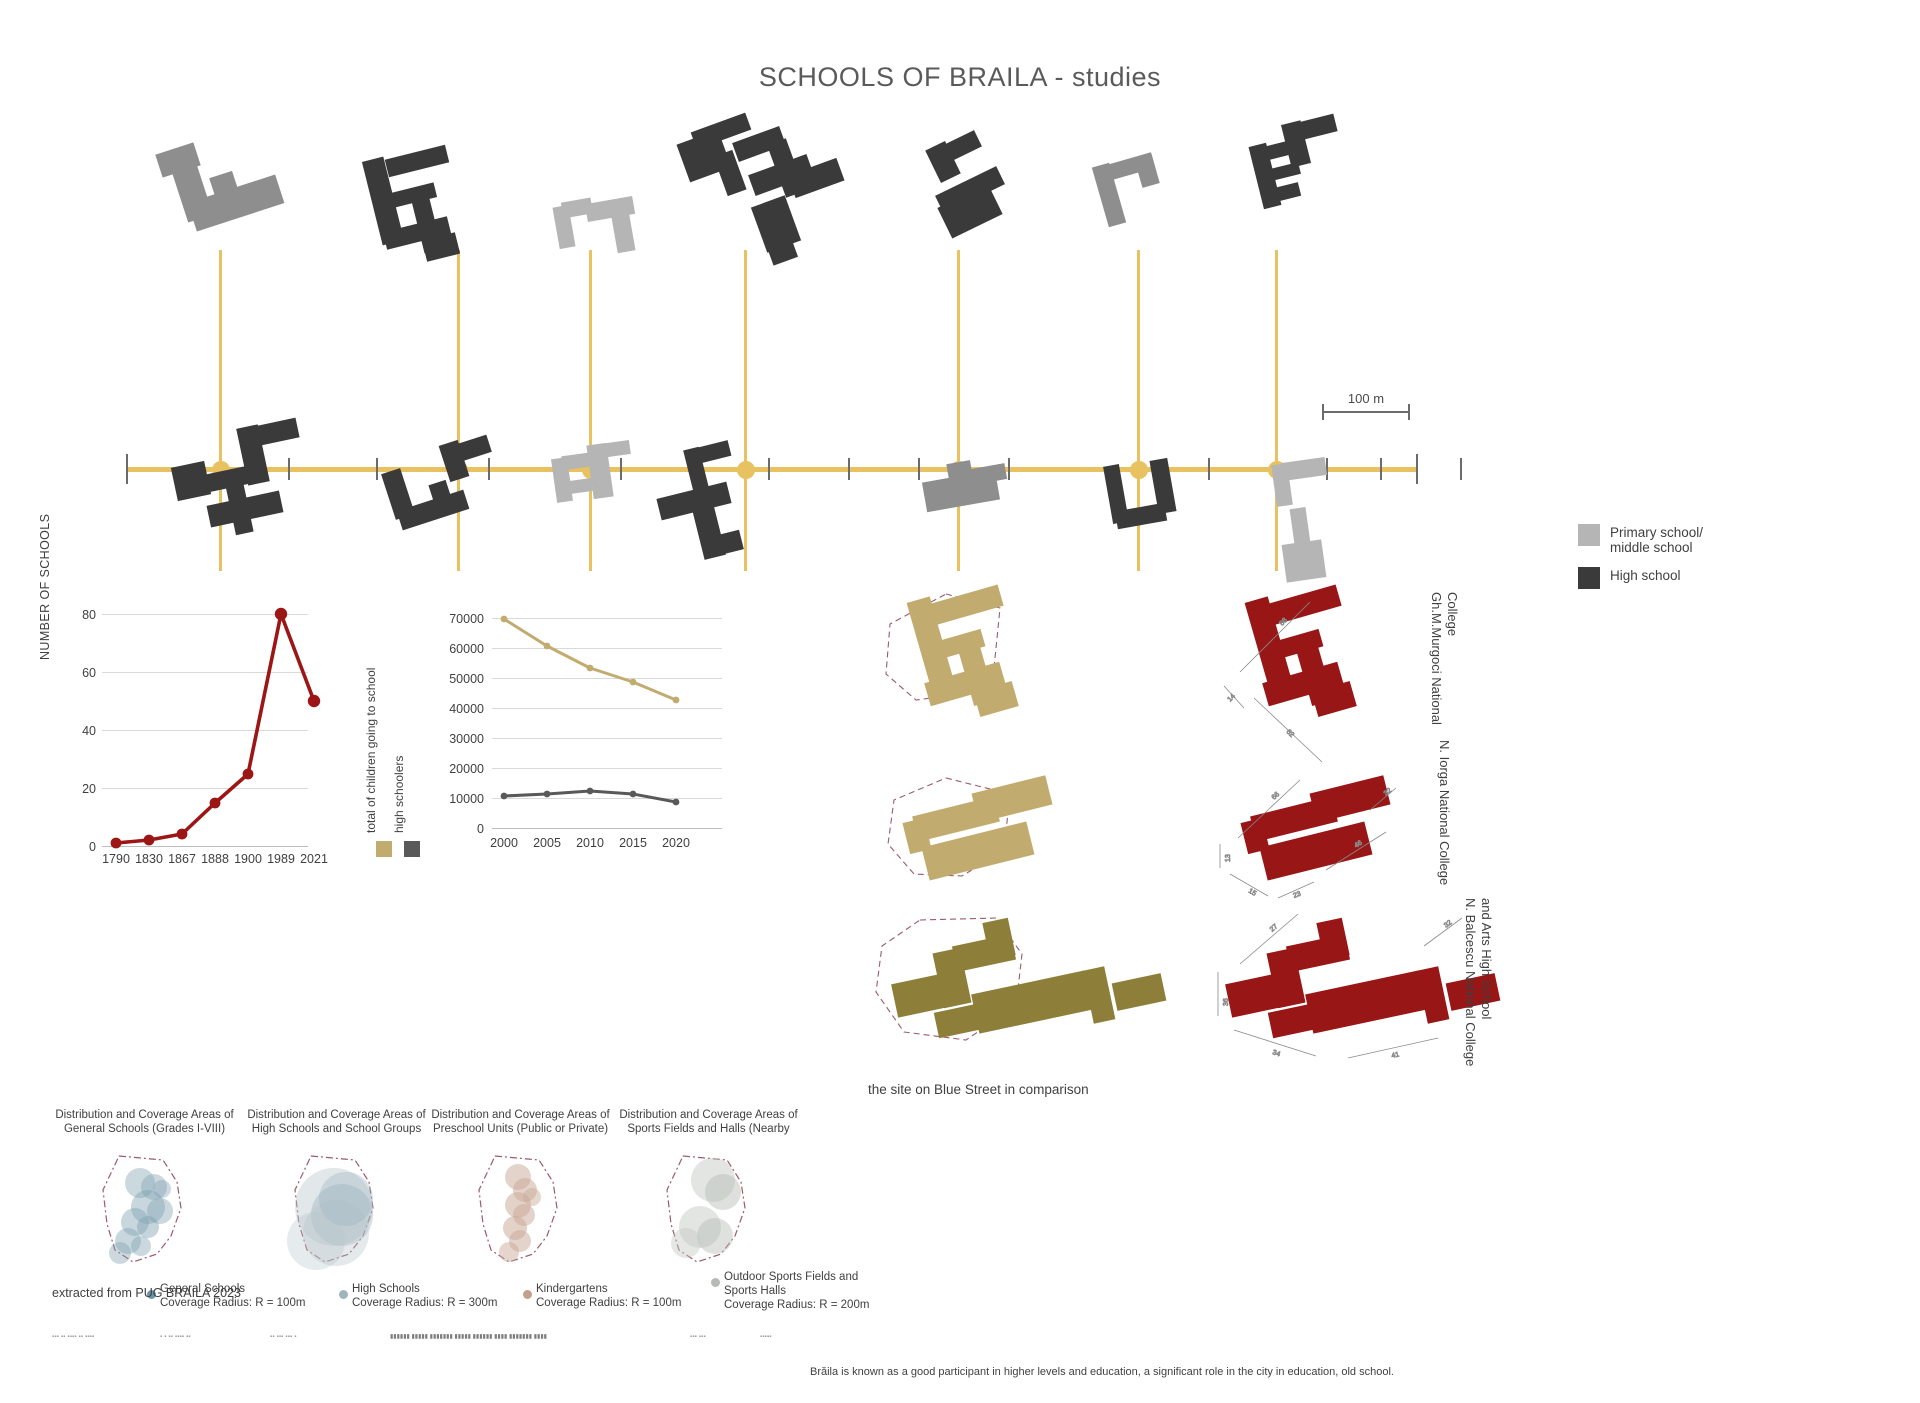  What do you see at coordinates (425, 1296) in the screenshot?
I see `minimap-legend-high-schools: High Schools Coverage Radius: R = 300m` at bounding box center [425, 1296].